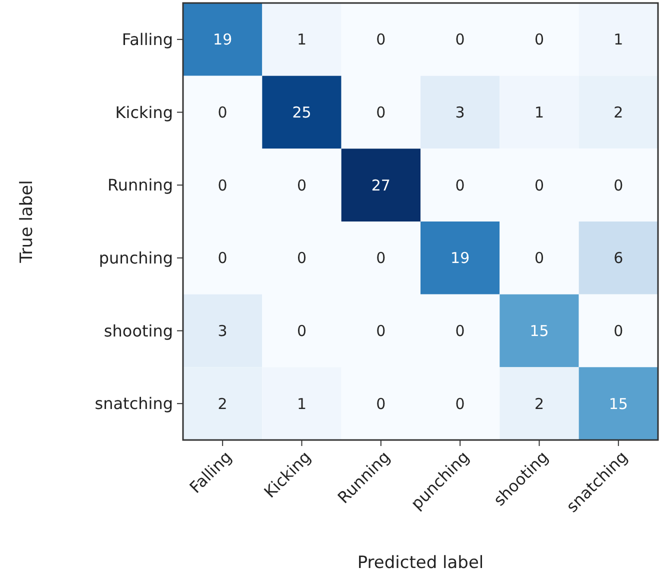  Describe the element at coordinates (27, 222) in the screenshot. I see `y-axis-title: True label` at that location.